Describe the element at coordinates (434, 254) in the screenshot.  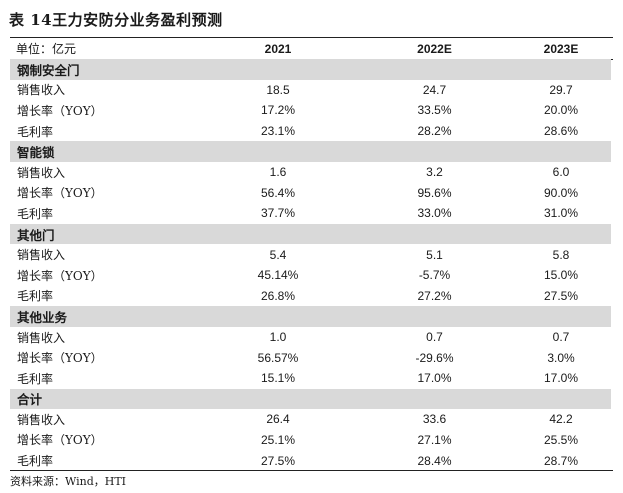
I see `value-cell: 5.1` at that location.